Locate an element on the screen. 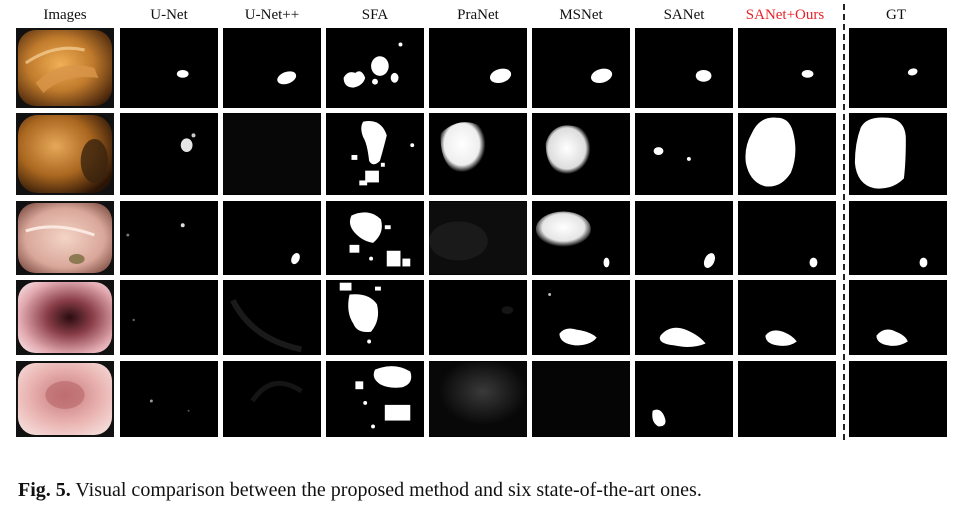 This screenshot has width=959, height=511. mask-r1-msnet is located at coordinates (581, 68).